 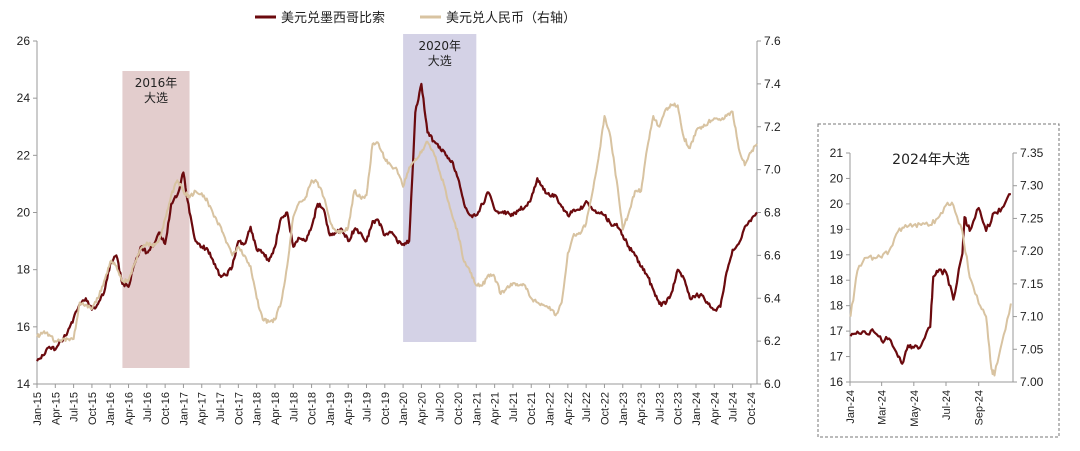 I want to click on y-right-tick-label: 6.4, so click(x=772, y=298).